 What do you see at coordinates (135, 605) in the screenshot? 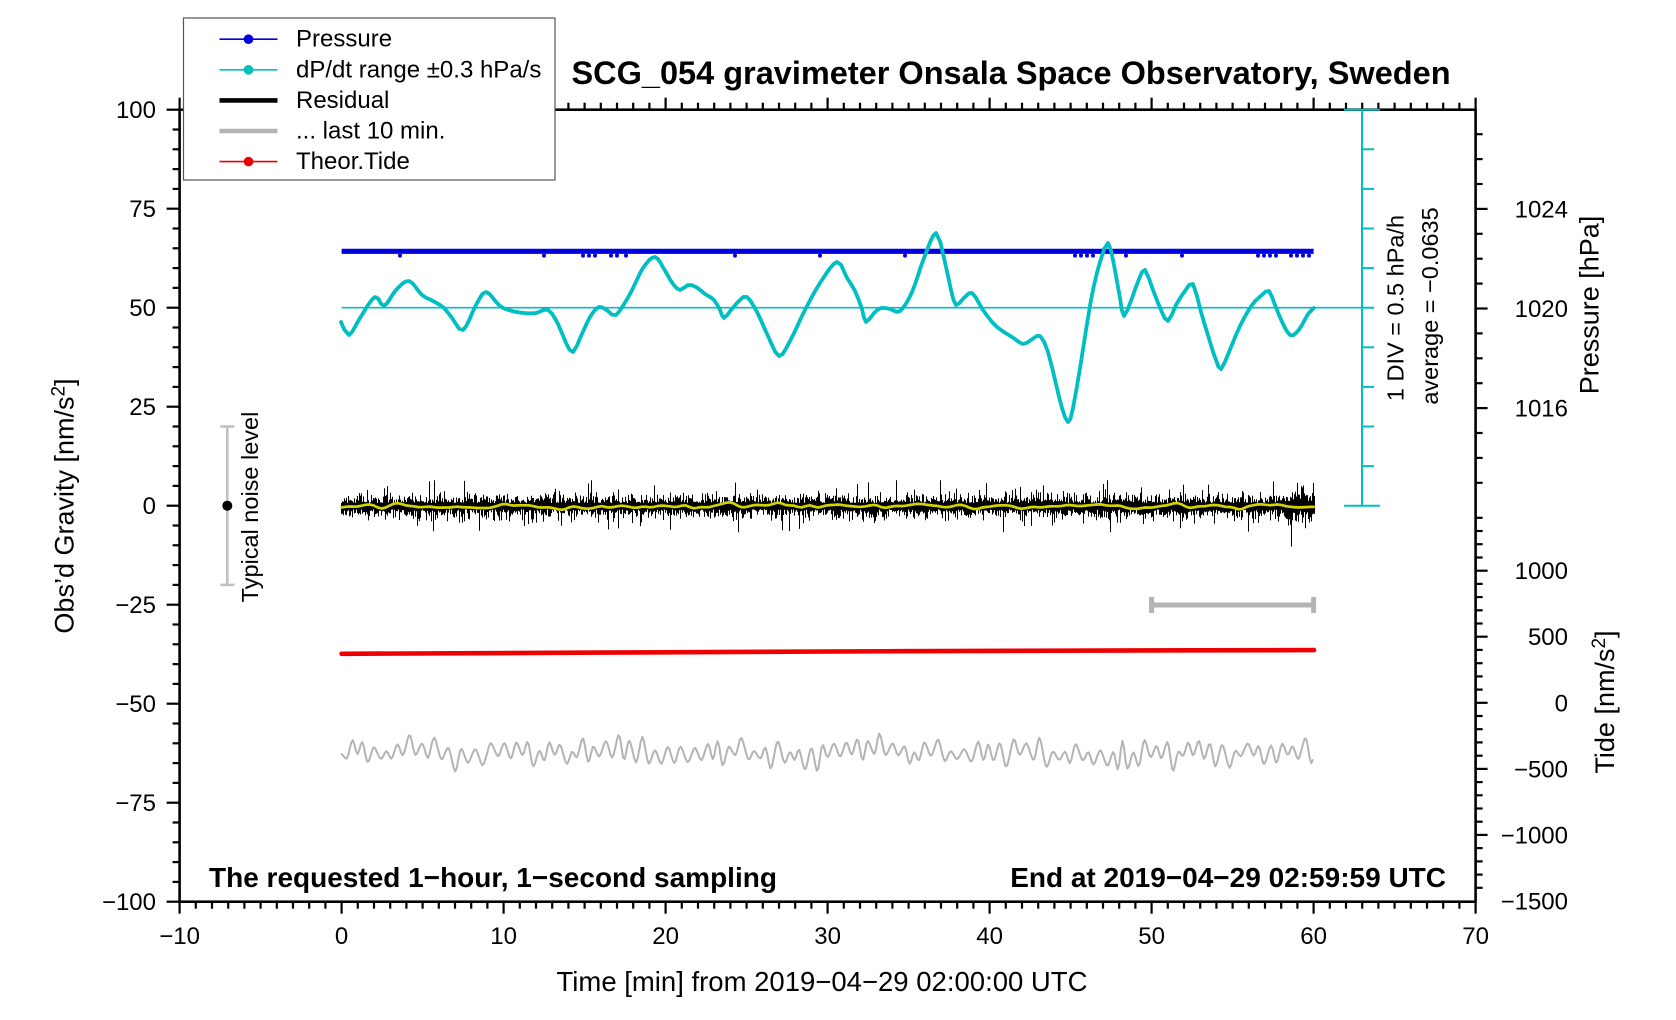
I see `svg-text: −25` at bounding box center [135, 605].